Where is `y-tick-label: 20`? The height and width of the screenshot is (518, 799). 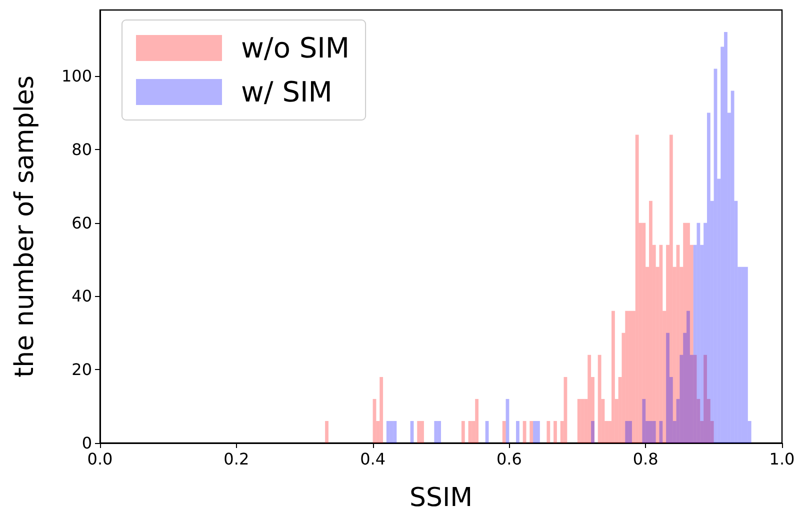
y-tick-label: 20 is located at coordinates (82, 370).